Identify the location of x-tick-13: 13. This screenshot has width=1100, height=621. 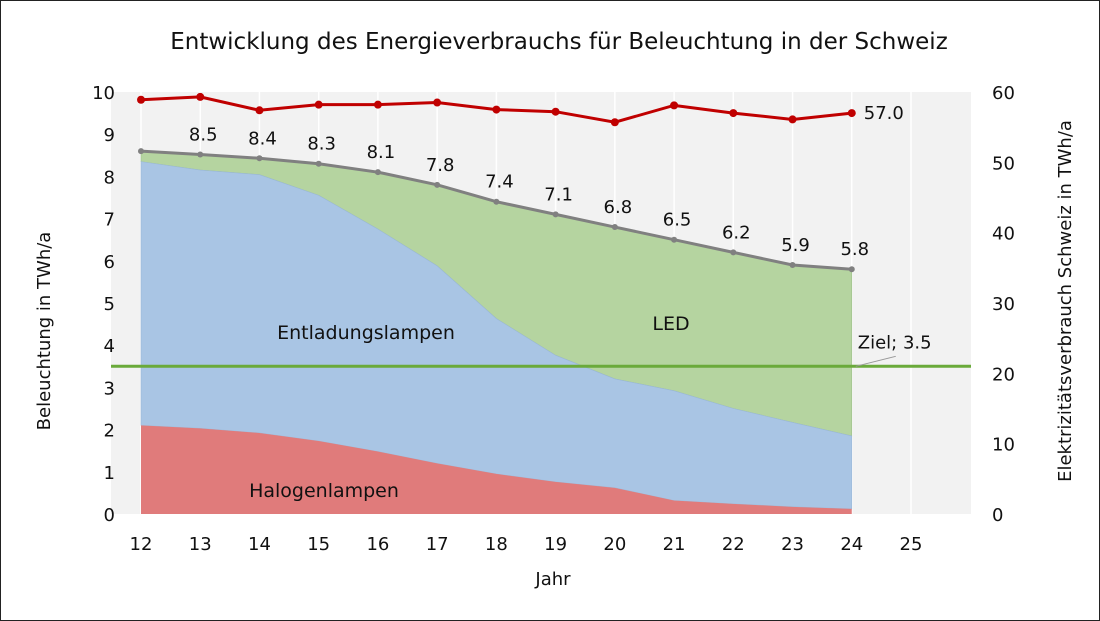
(200, 544).